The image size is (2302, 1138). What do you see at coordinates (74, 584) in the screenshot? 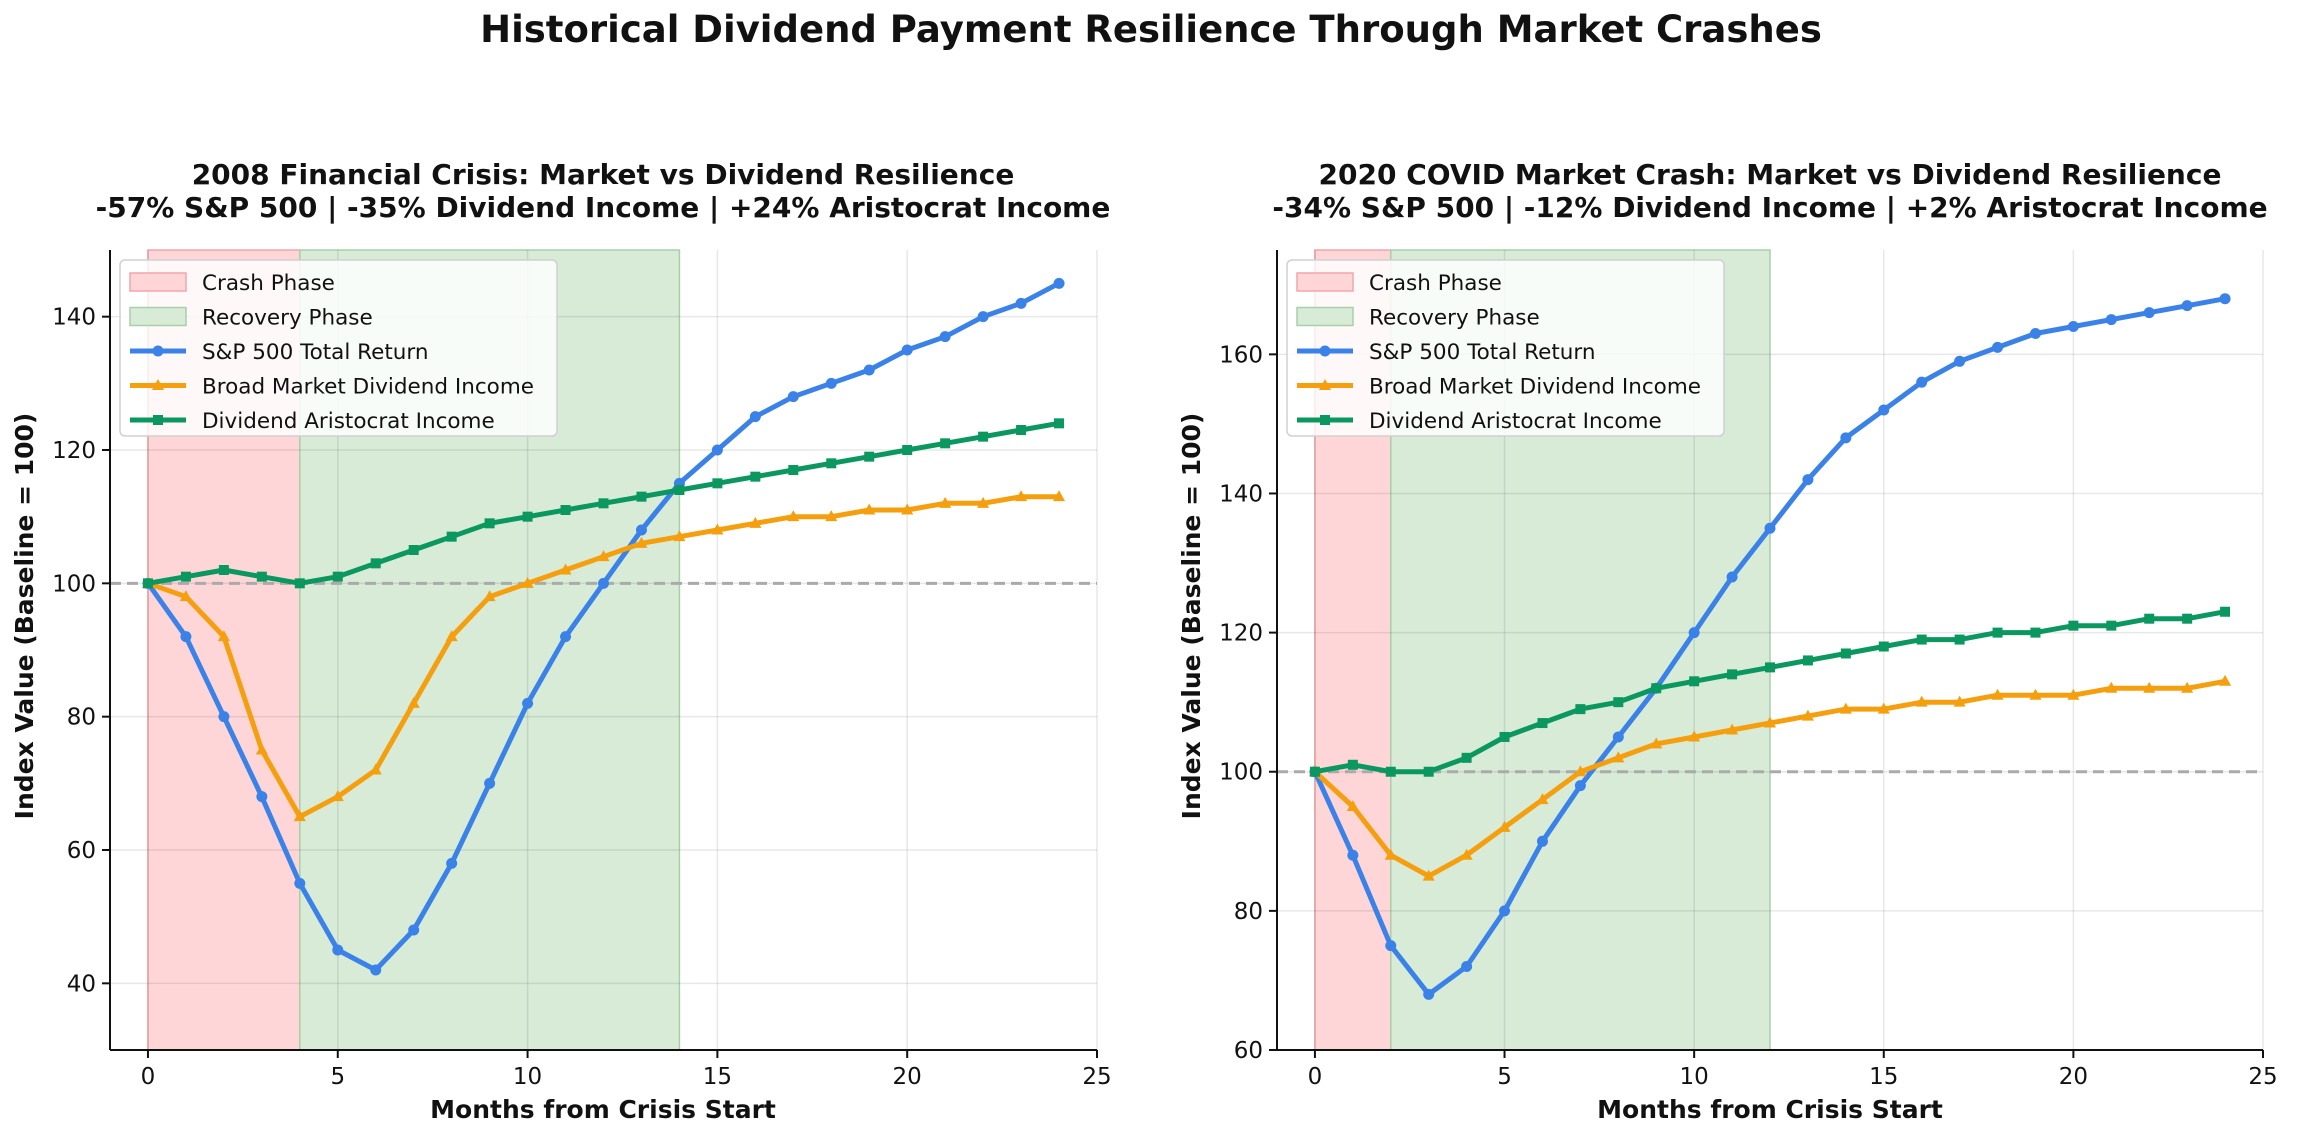
I see `y-tick-label: 100` at bounding box center [74, 584].